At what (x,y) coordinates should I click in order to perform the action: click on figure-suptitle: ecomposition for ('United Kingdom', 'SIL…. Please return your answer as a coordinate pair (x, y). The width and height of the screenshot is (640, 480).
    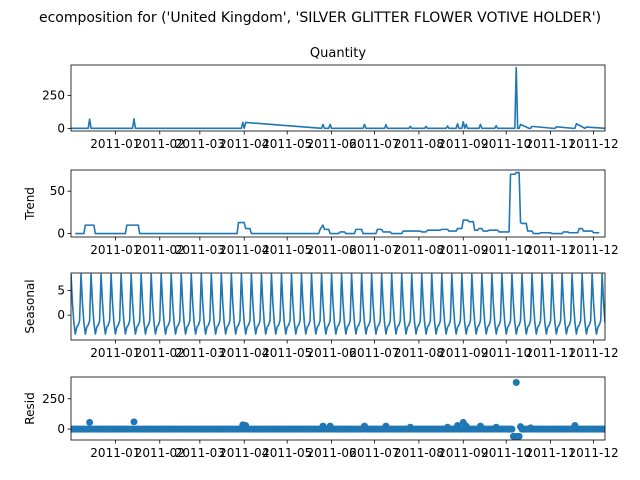
    Looking at the image, I should click on (320, 18).